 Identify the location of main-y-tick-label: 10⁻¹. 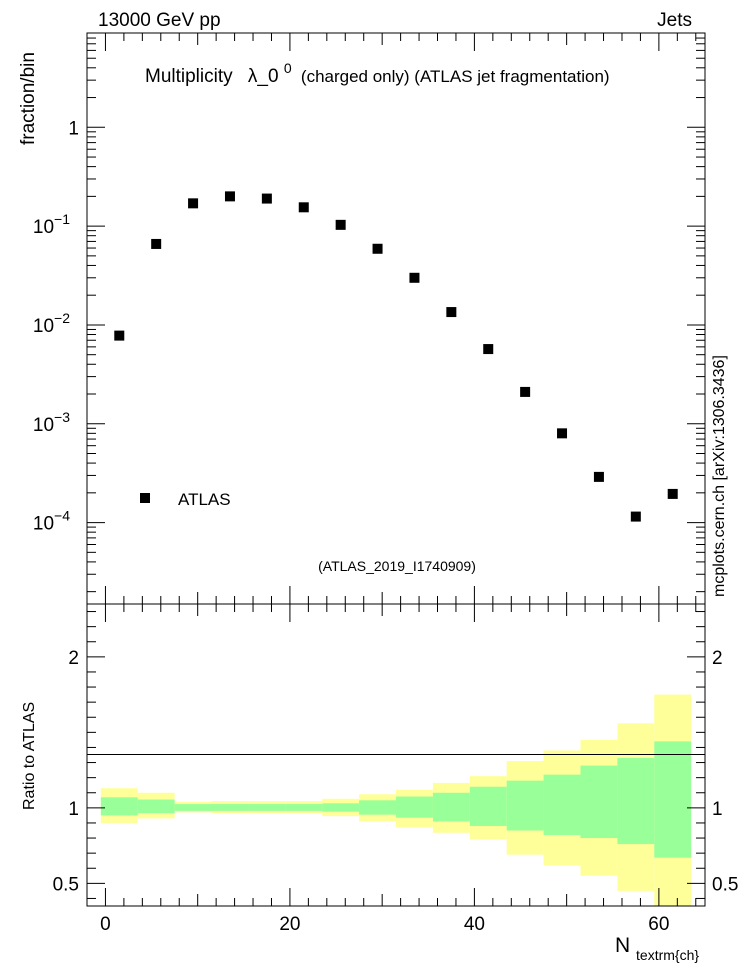
(51, 224).